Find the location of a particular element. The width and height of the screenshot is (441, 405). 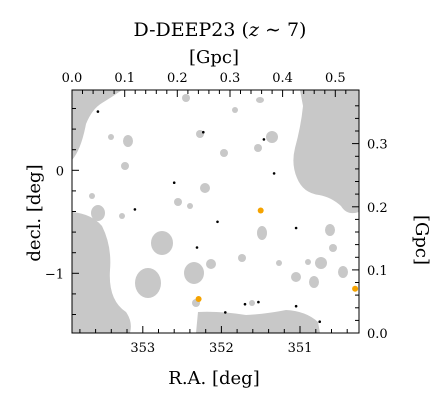

right-tick-label: 0.3 is located at coordinates (377, 145).